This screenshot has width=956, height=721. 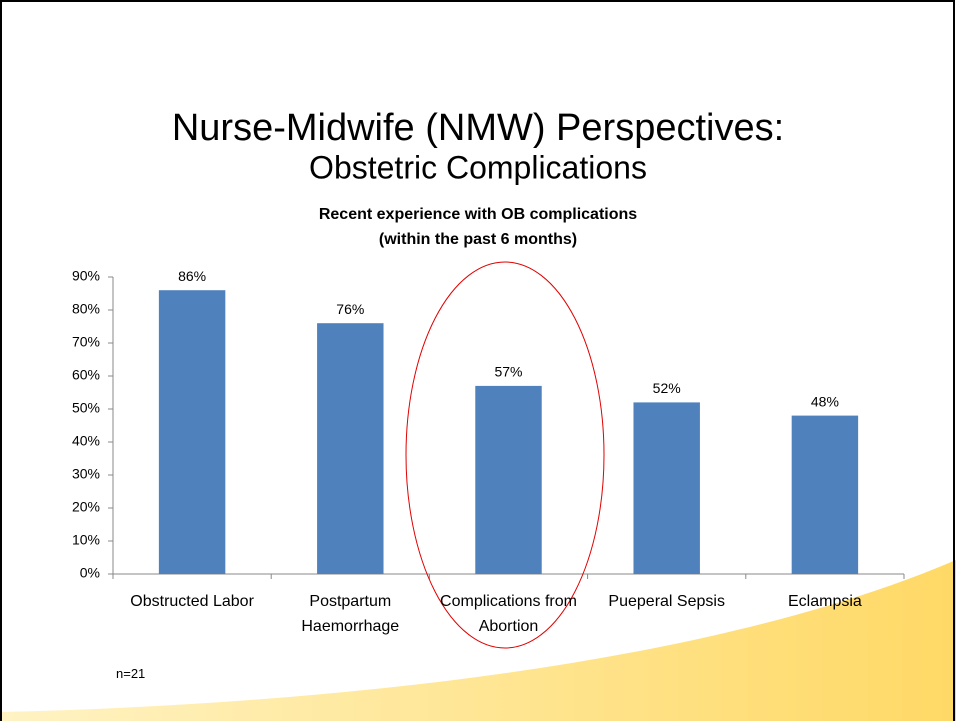 I want to click on value-label: 52%, so click(x=667, y=388).